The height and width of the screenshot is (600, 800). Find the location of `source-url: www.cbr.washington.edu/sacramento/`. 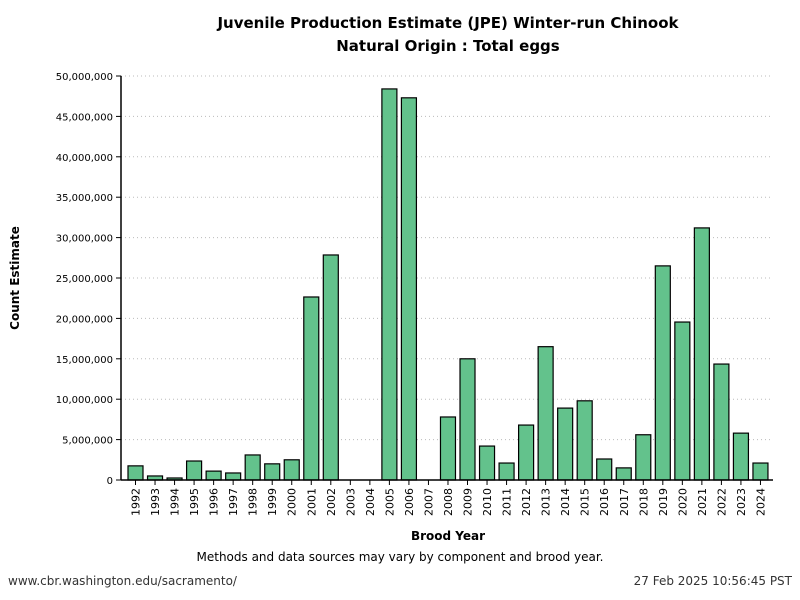

source-url: www.cbr.washington.edu/sacramento/ is located at coordinates (122, 581).